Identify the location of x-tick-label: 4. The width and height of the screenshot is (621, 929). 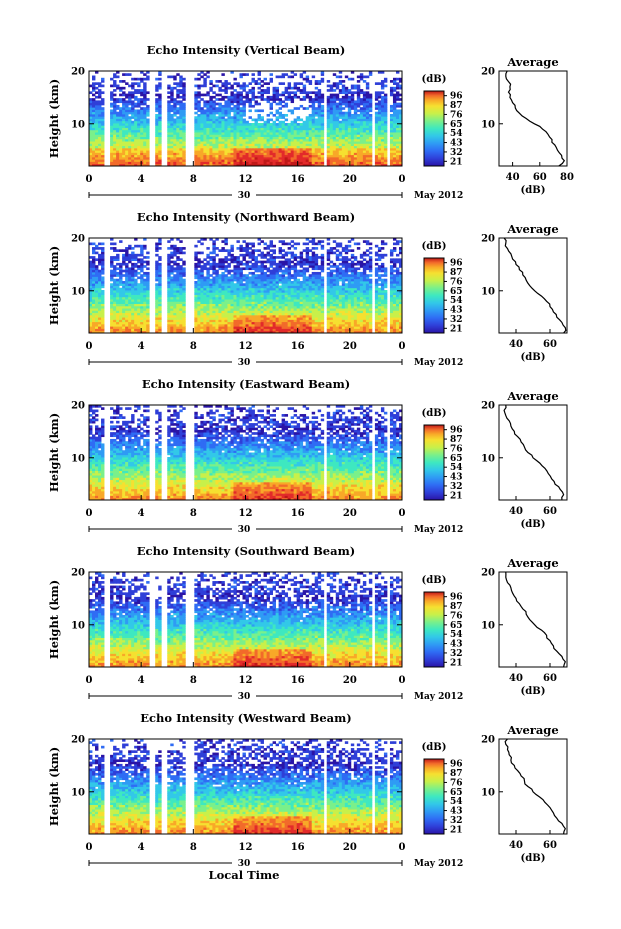
(141, 179).